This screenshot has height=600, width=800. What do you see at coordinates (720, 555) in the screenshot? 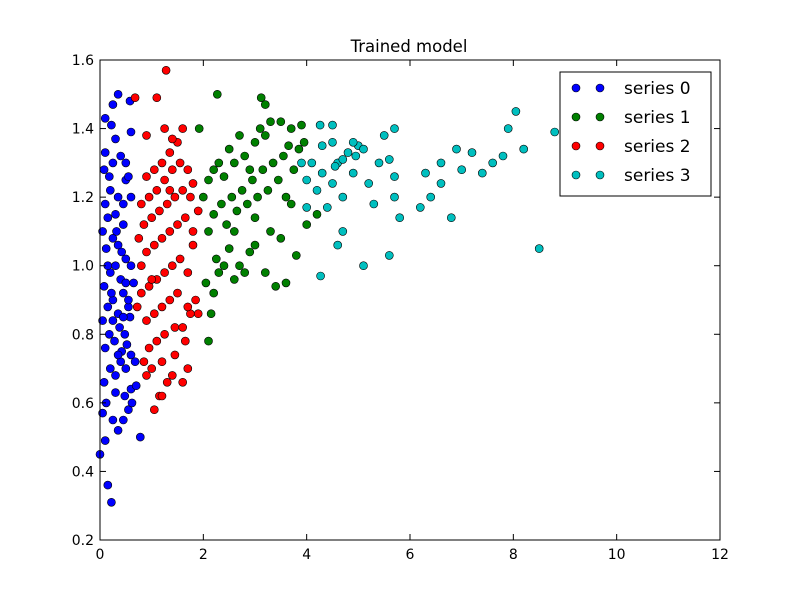
I see `x-tick-label: 12` at bounding box center [720, 555].